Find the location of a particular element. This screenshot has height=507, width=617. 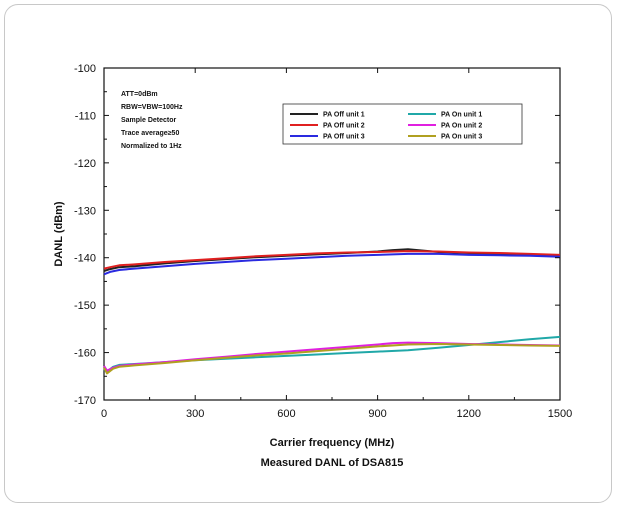

y-tick-label: -110 is located at coordinates (85, 116).